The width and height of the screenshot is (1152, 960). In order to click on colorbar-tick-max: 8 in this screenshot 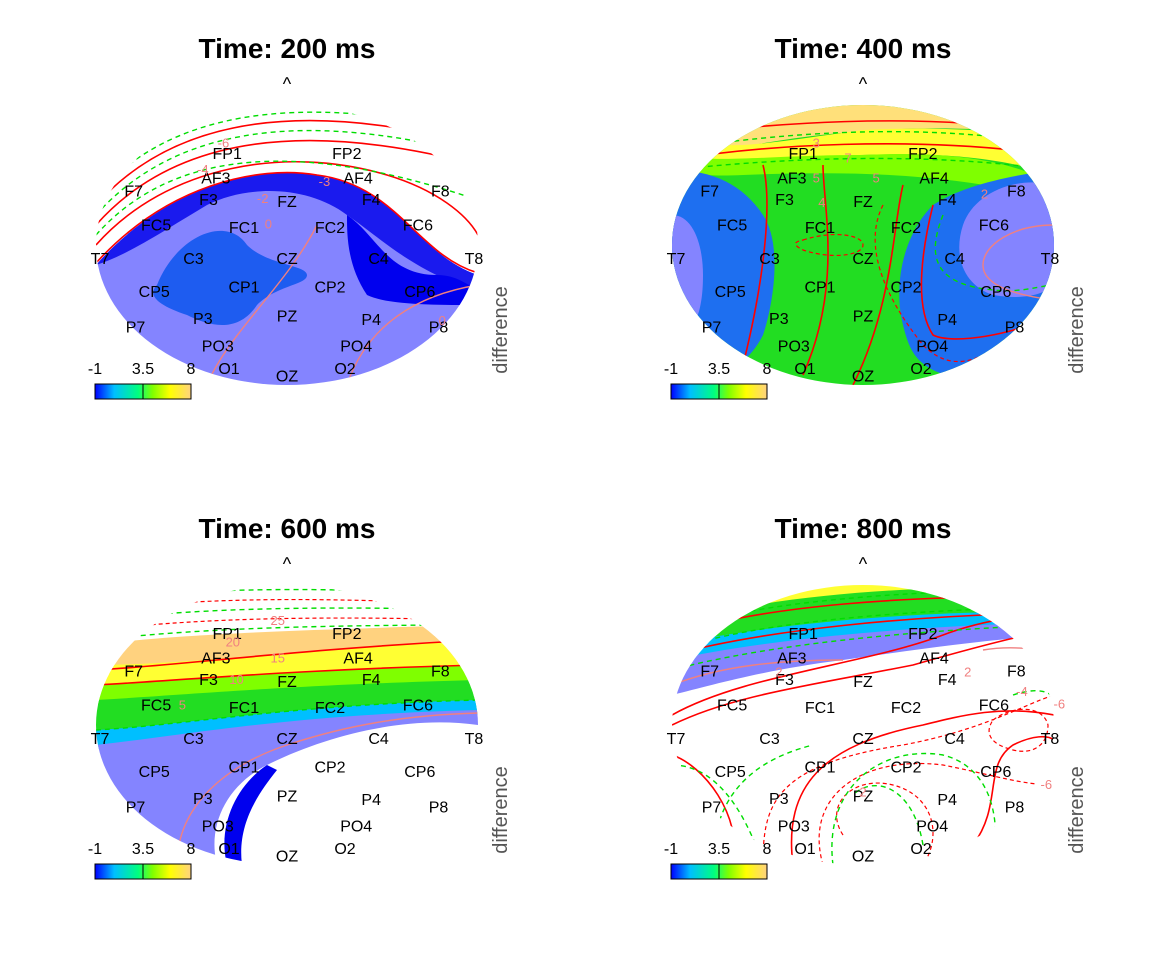, I will do `click(191, 849)`.